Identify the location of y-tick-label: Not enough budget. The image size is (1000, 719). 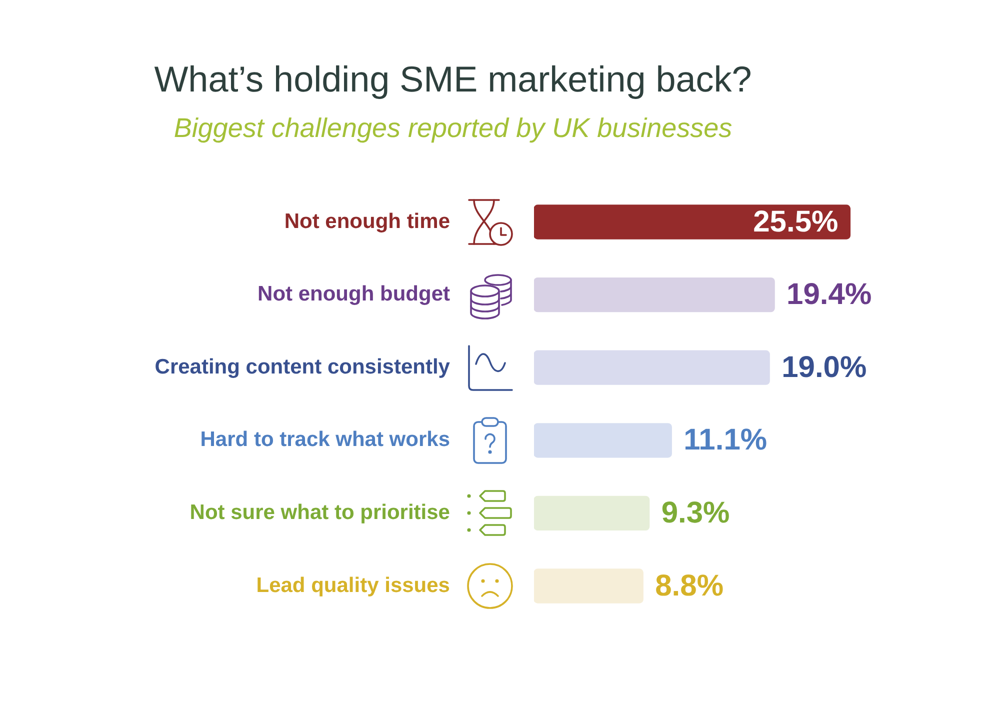
(354, 294).